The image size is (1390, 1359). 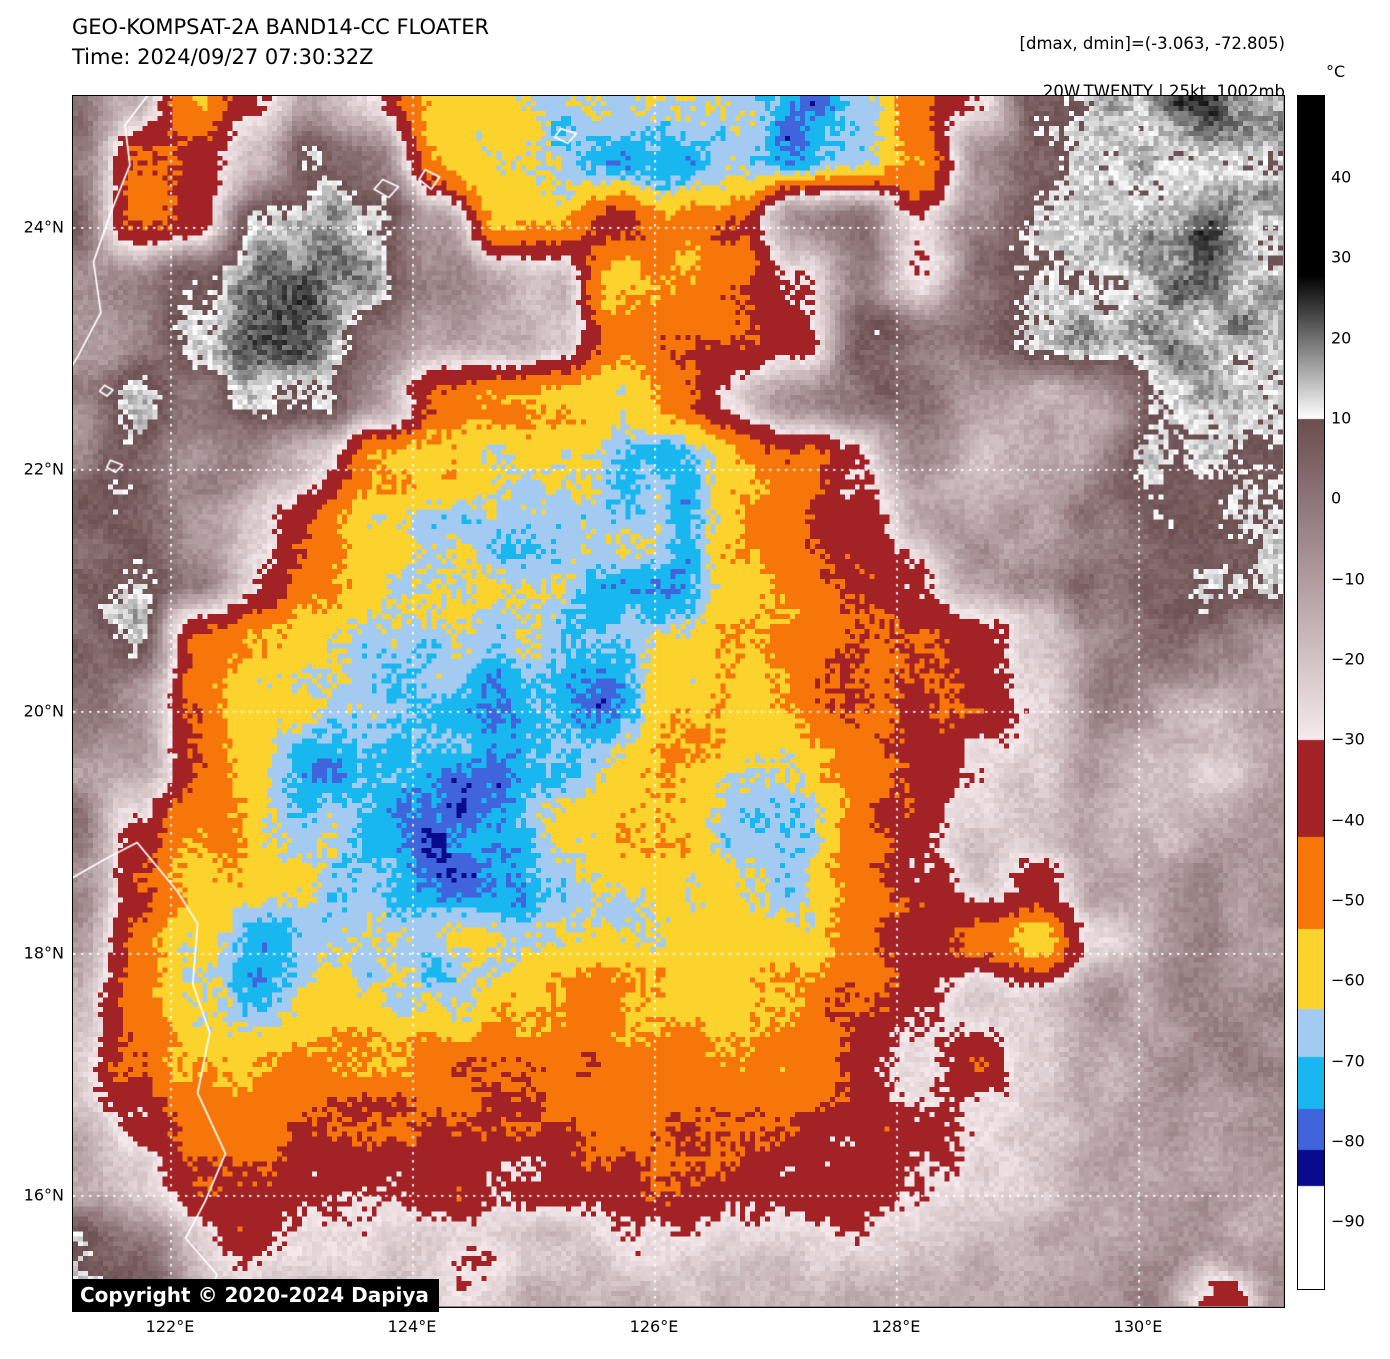 I want to click on colorbar-gradient-canvas, so click(x=1311, y=692).